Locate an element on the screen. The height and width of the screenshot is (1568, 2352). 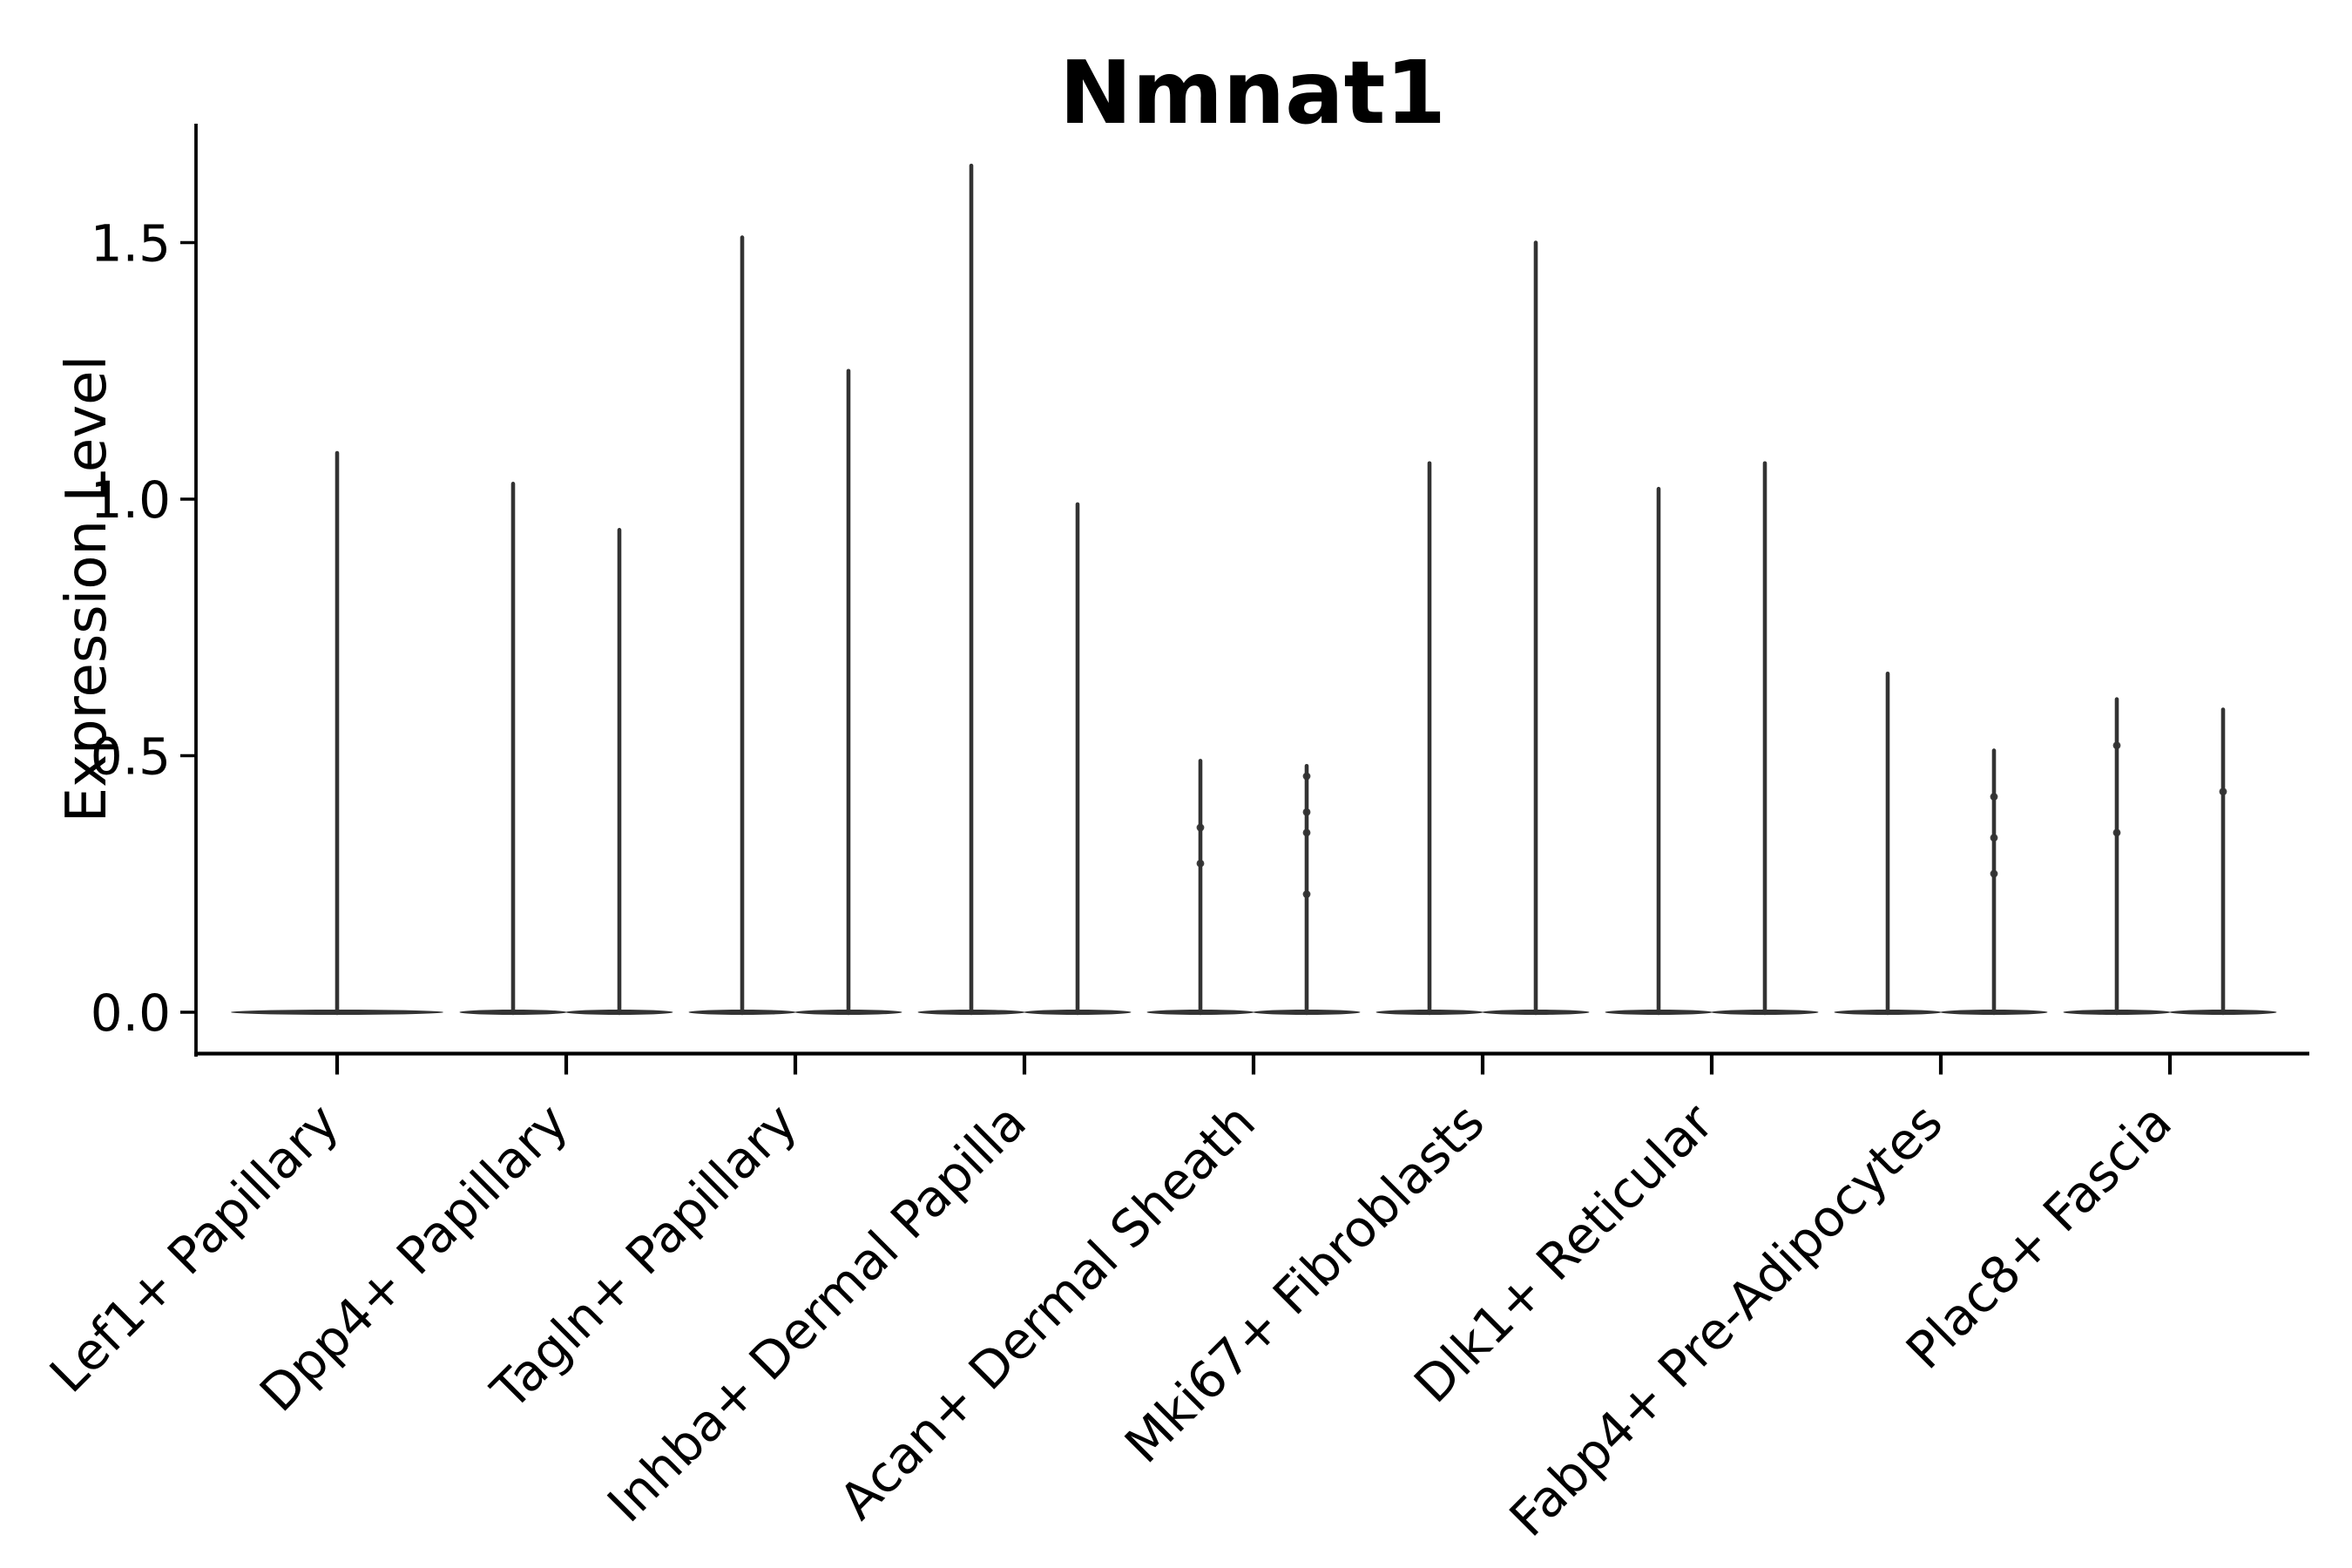
y-tick-label: 1.5 is located at coordinates (131, 244).